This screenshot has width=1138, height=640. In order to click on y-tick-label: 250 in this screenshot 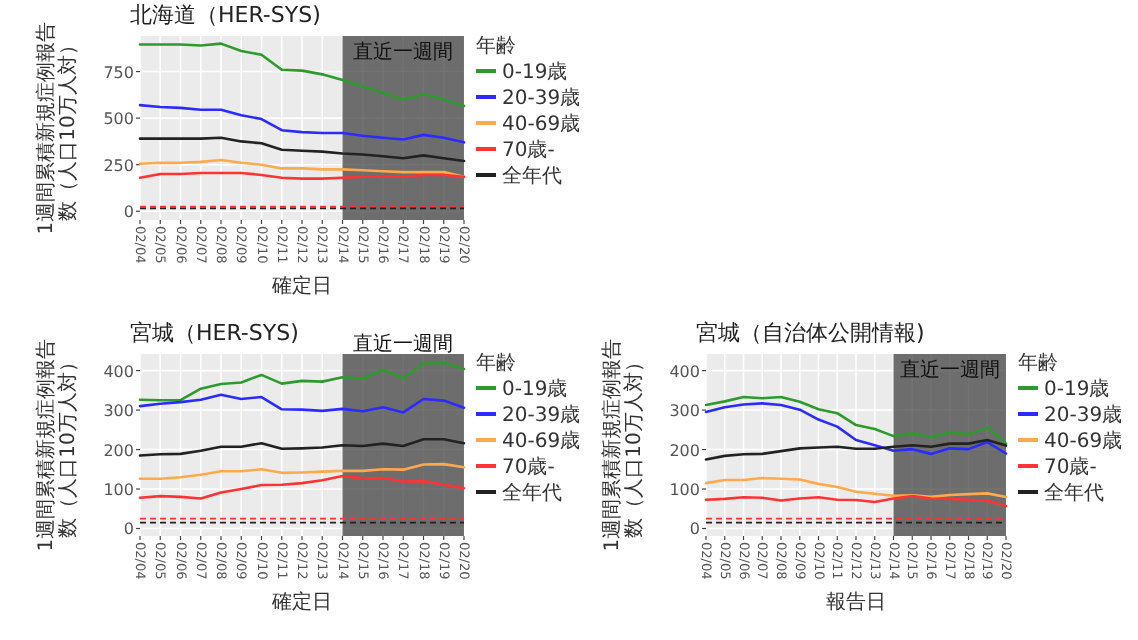, I will do `click(118, 165)`.